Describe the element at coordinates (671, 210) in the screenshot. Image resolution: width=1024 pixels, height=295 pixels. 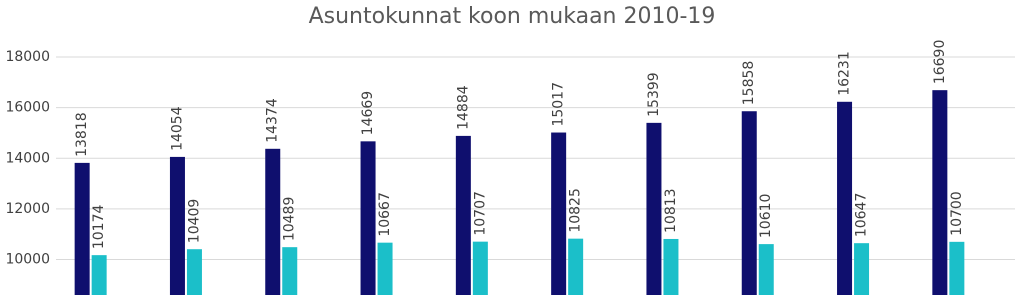
I see `data-label: 10813` at that location.